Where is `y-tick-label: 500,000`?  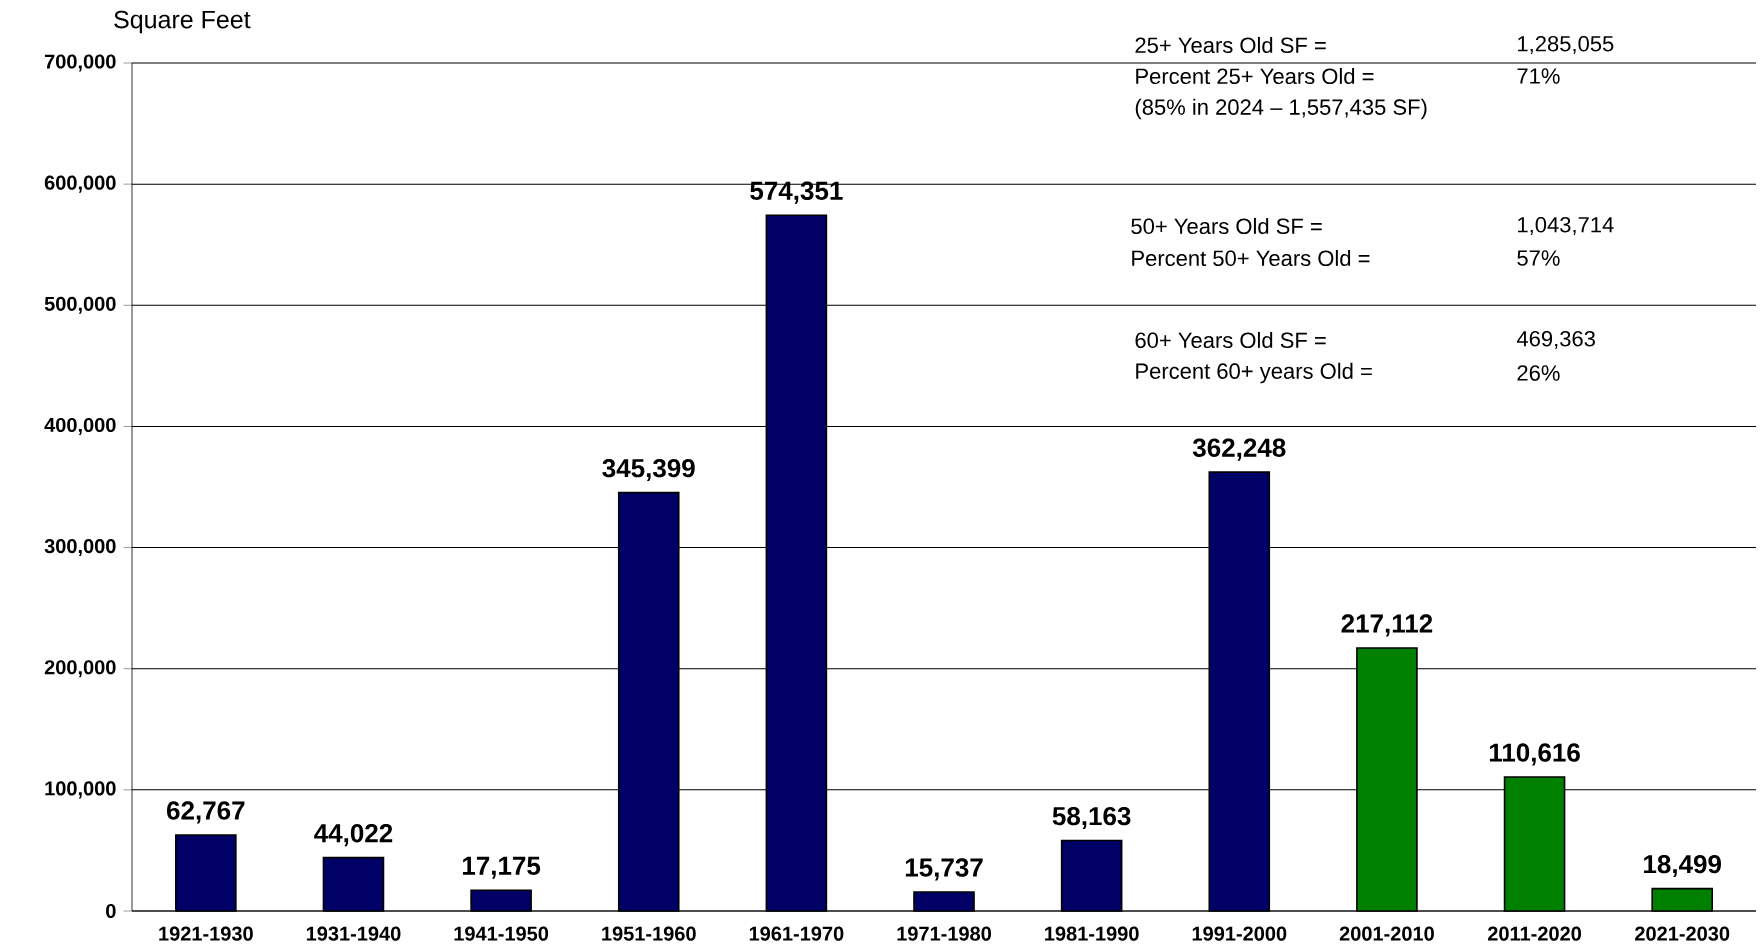
y-tick-label: 500,000 is located at coordinates (80, 305).